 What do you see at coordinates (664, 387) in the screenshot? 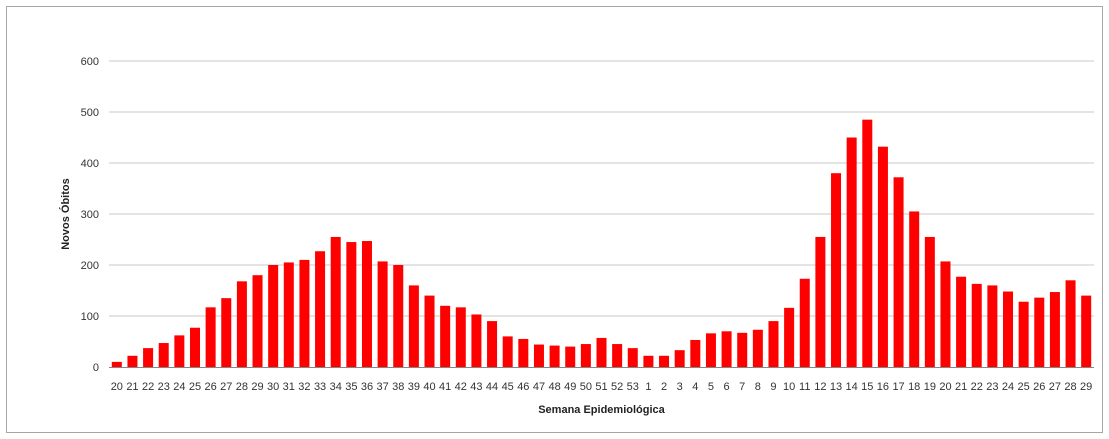
I see `x-tick-label: 2` at bounding box center [664, 387].